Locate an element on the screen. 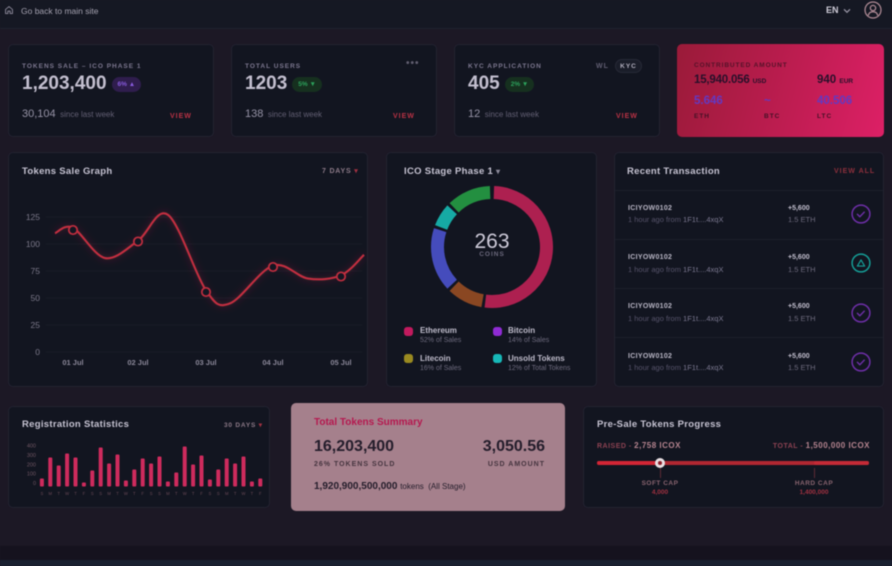 The image size is (892, 566). svg-text: 03 Jul is located at coordinates (205, 362).